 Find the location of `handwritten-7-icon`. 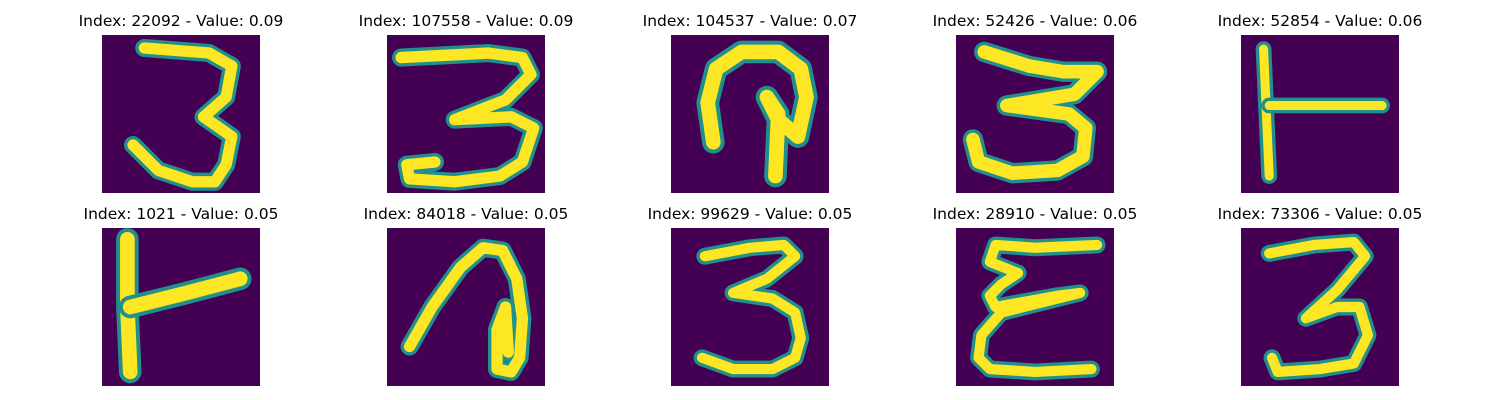

handwritten-7-icon is located at coordinates (466, 307).